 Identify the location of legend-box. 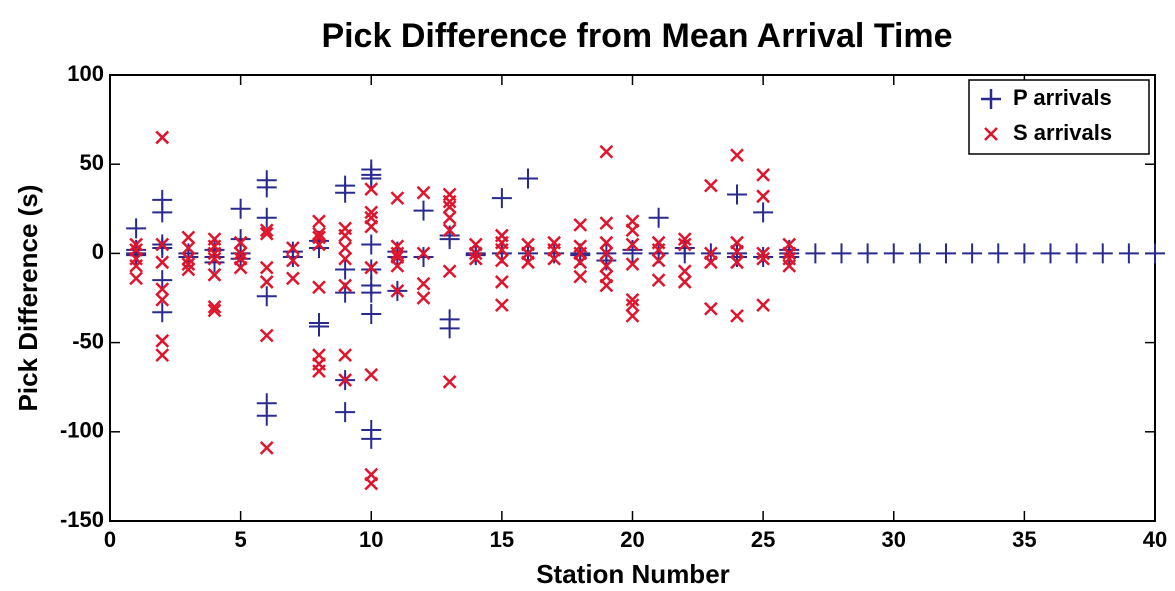
(1059, 117).